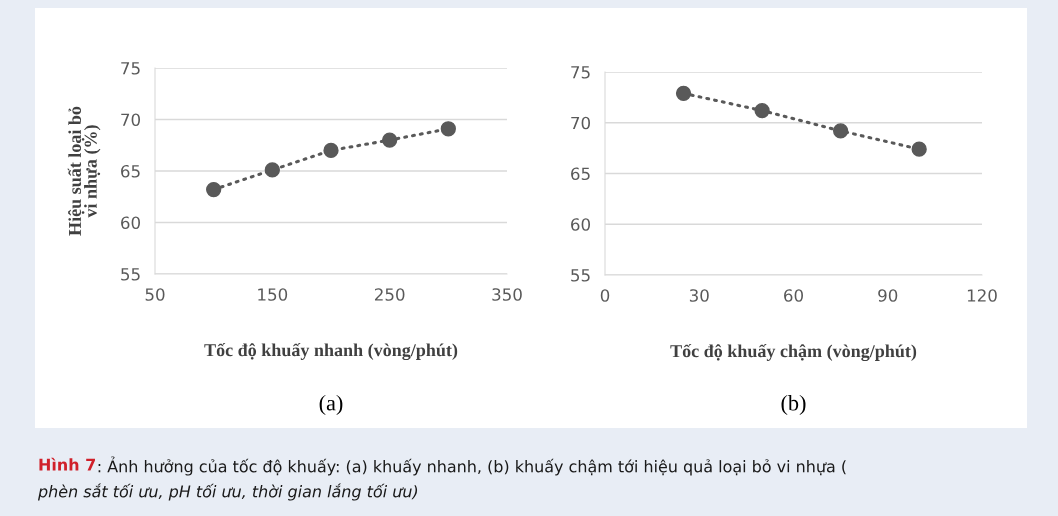  Describe the element at coordinates (507, 294) in the screenshot. I see `x-tick-label: 350` at that location.